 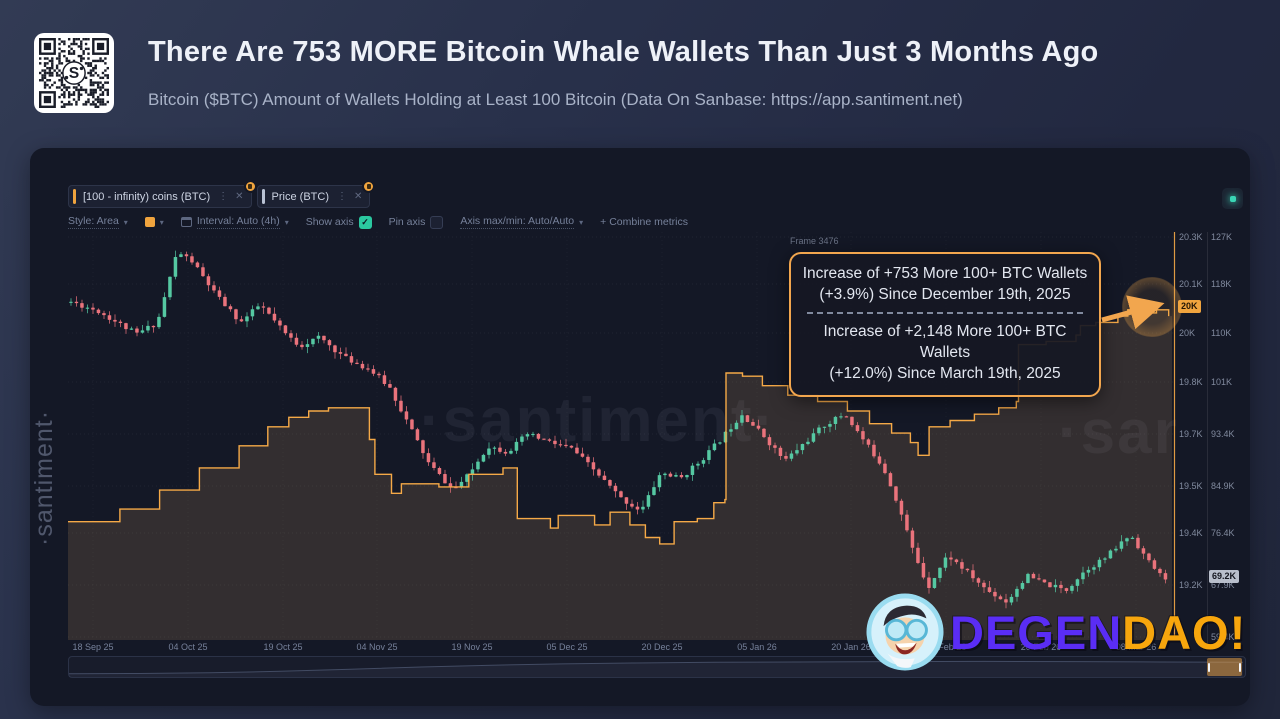 I want to click on price-axis-tick: 127K, so click(x=1222, y=237).